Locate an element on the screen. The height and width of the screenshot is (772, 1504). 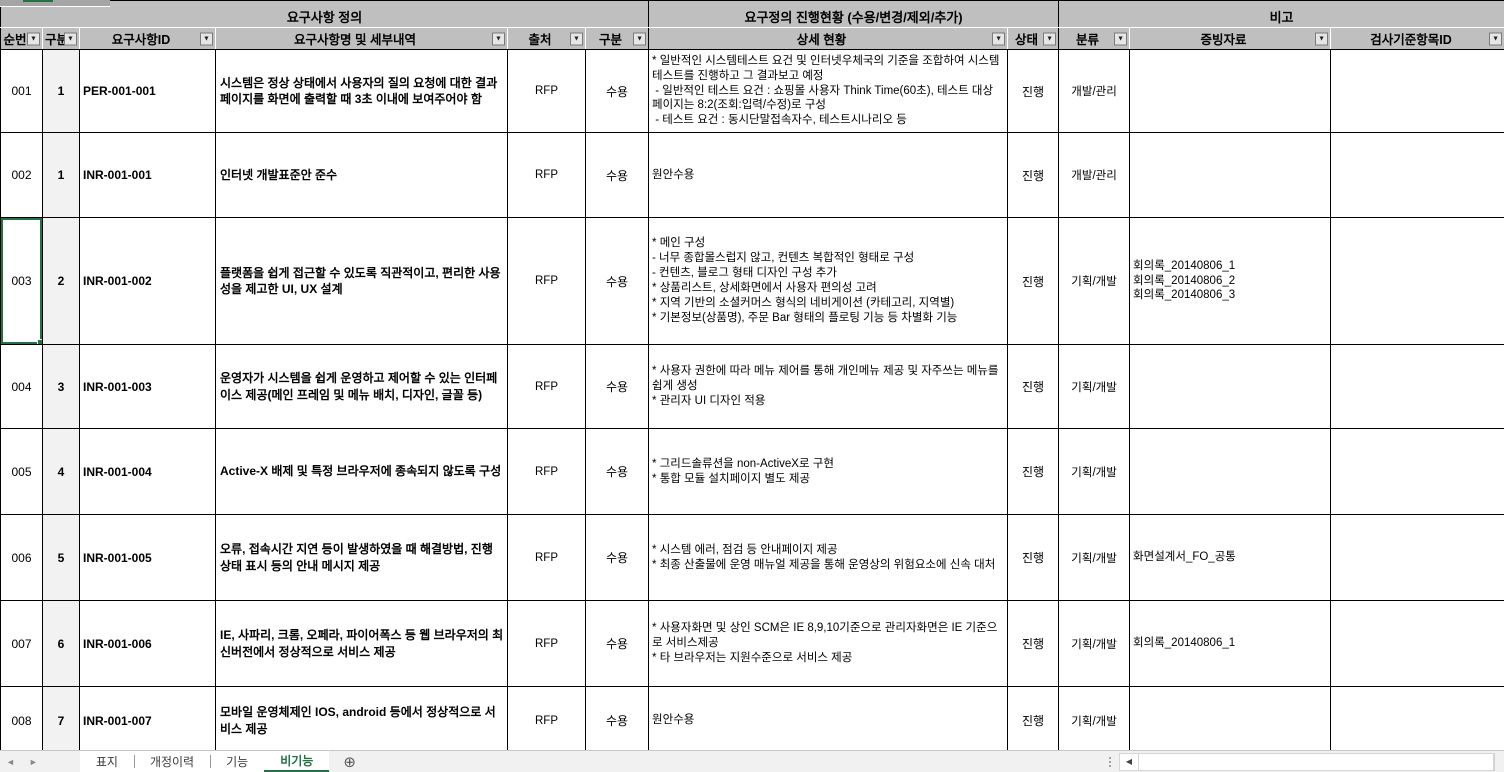
column-header-detail-status: 상세 현황 ▼ is located at coordinates (828, 38).